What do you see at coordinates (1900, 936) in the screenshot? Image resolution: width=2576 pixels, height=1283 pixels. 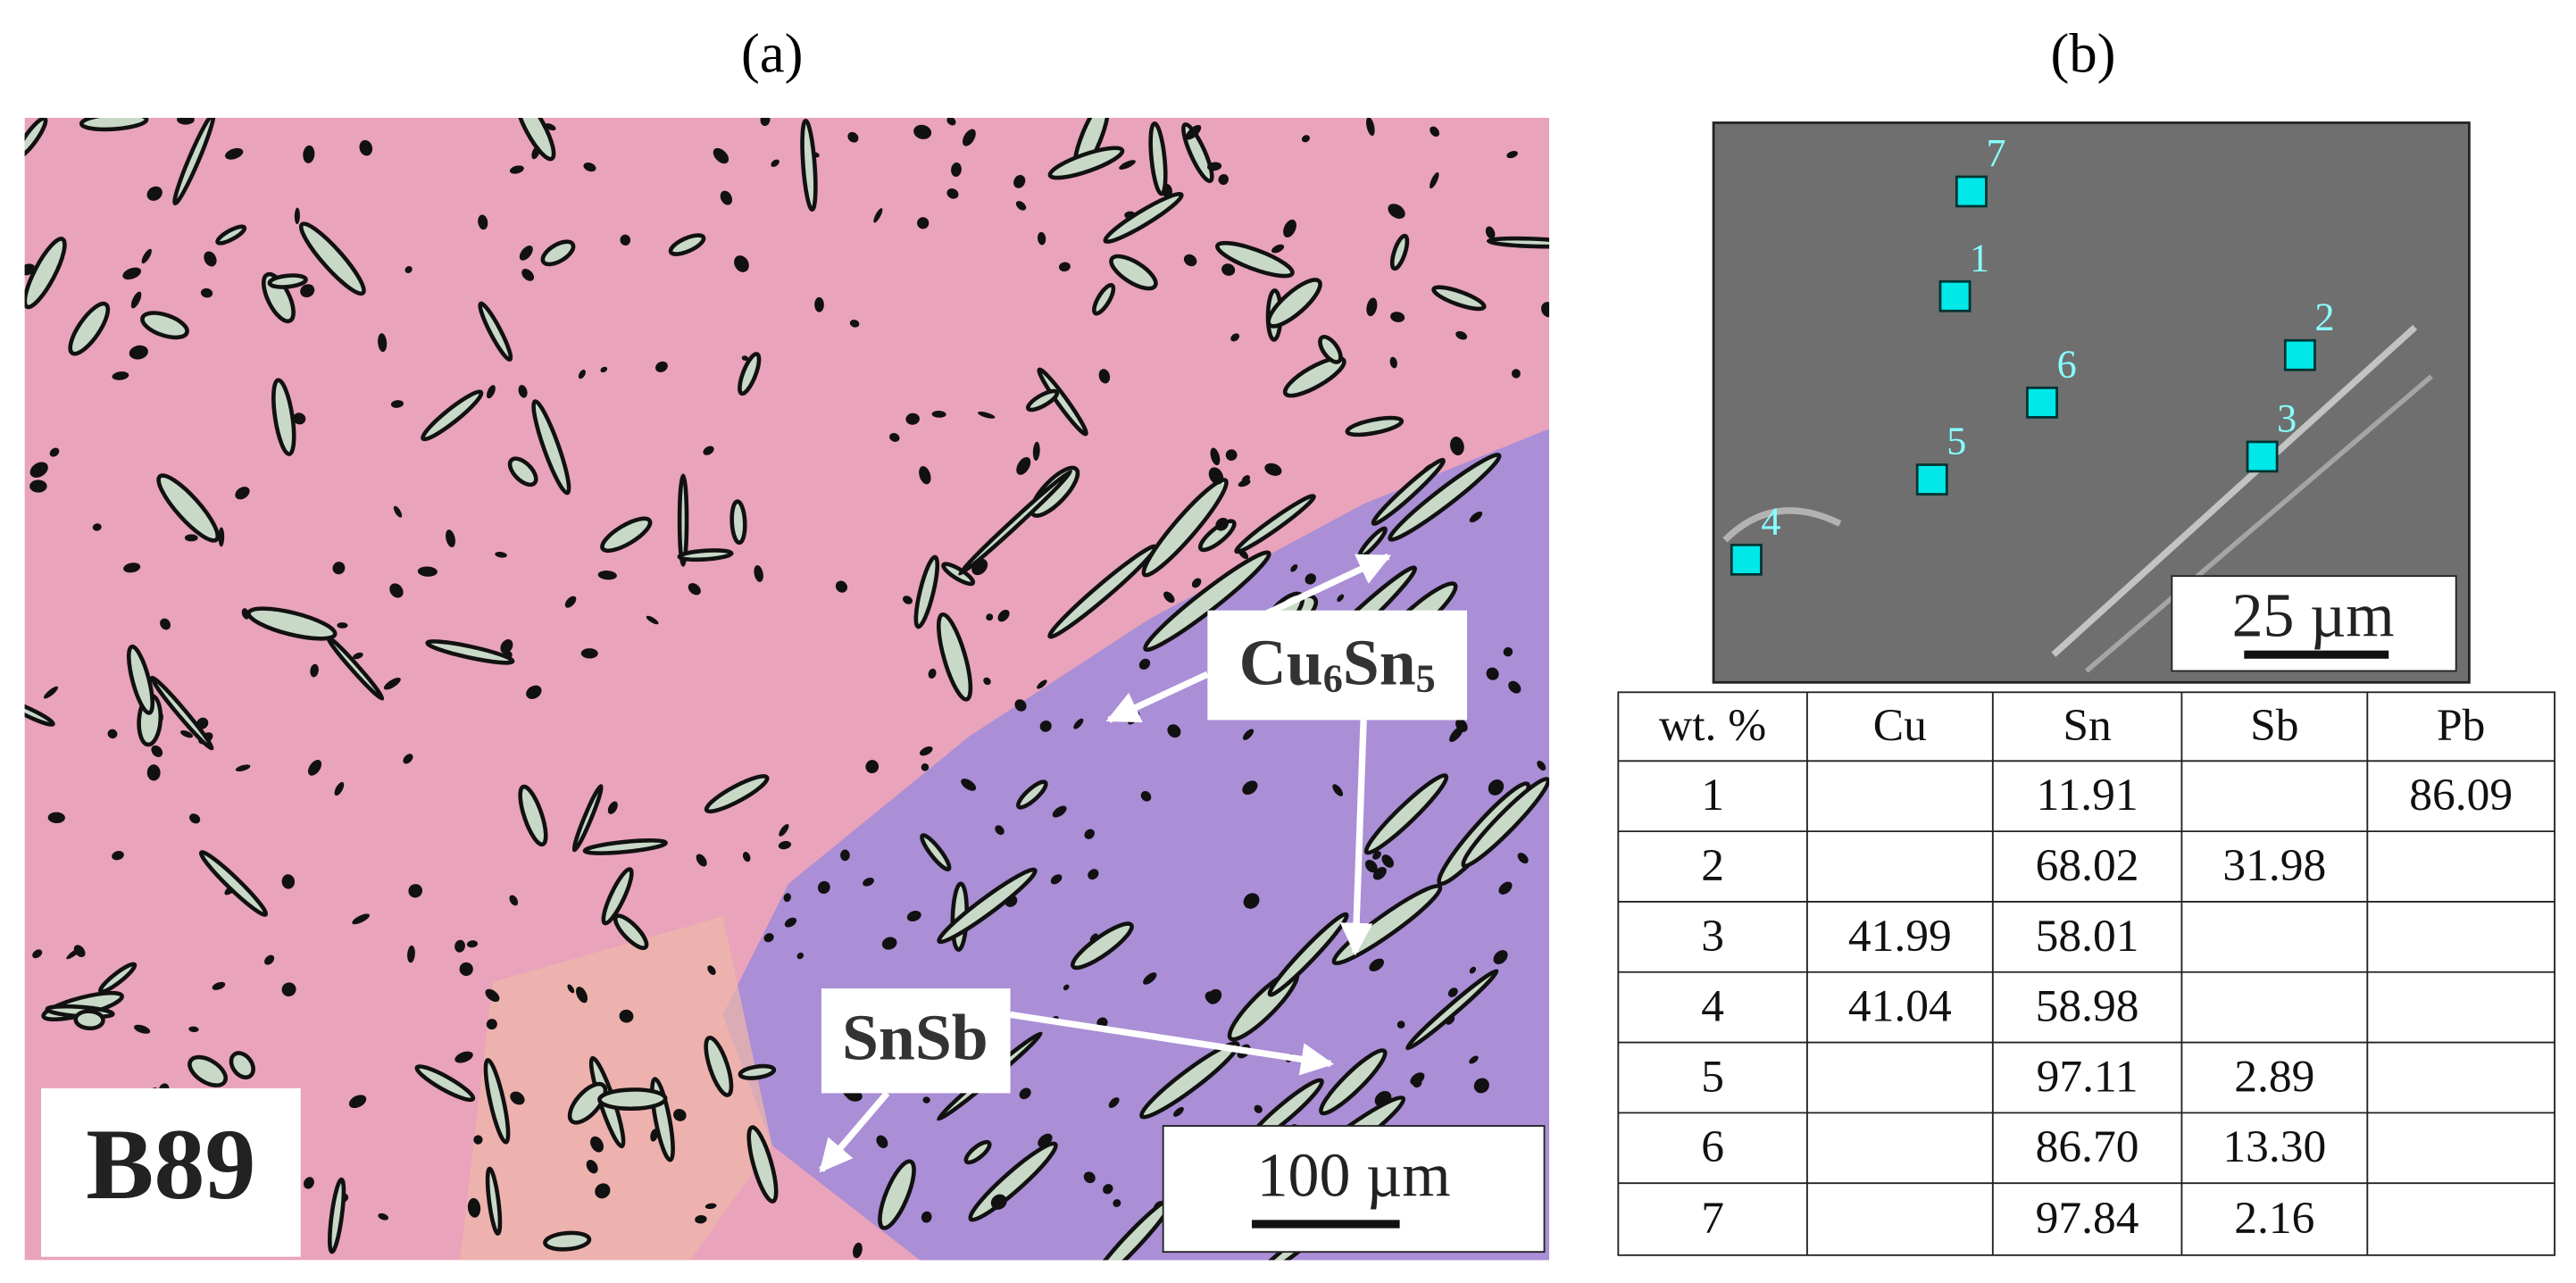 I see `table-cell: 41.99` at bounding box center [1900, 936].